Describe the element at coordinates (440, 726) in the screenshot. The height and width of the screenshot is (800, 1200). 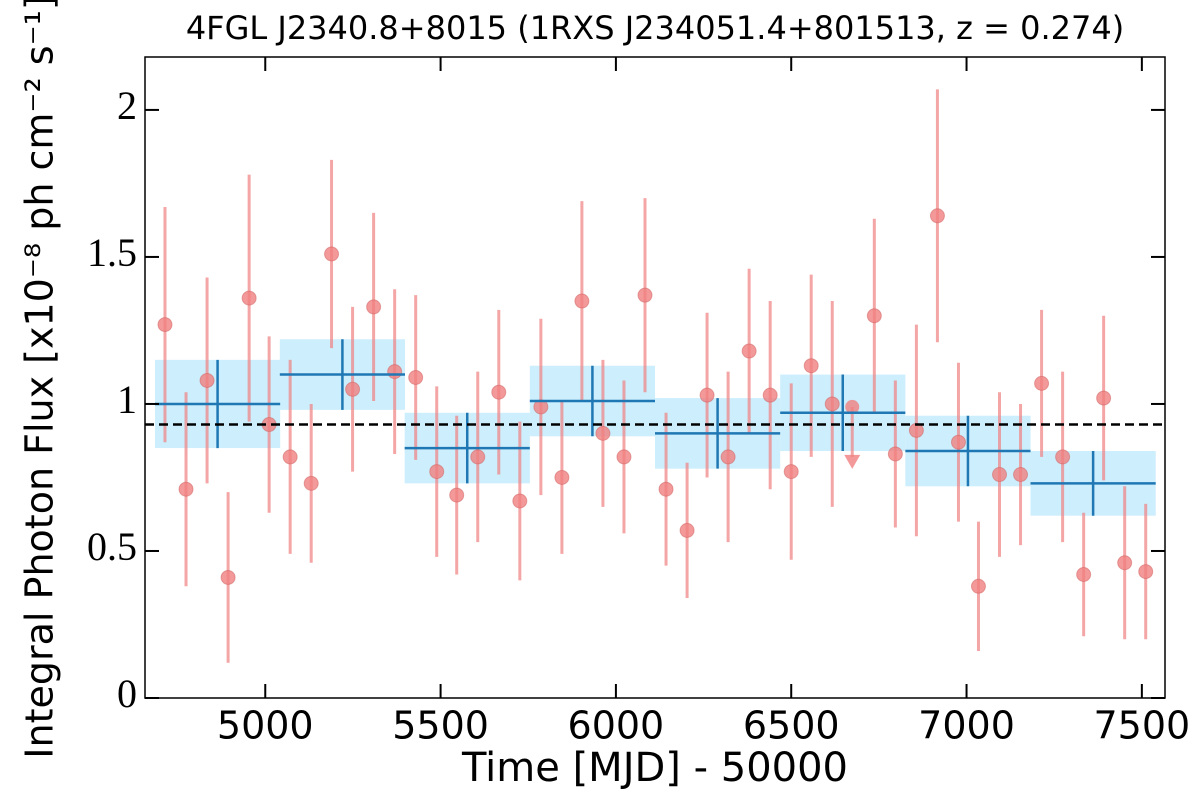
I see `x-tick-label: 5500` at that location.